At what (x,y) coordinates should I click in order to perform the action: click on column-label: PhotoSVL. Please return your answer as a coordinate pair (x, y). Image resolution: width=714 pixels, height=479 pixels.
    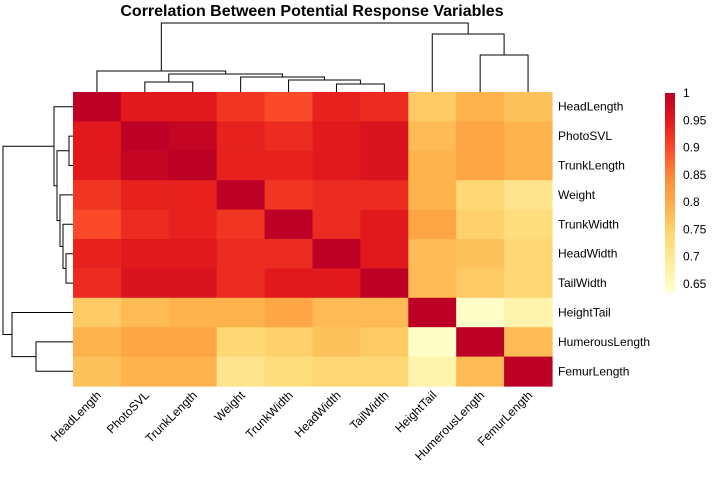
    Looking at the image, I should click on (128, 412).